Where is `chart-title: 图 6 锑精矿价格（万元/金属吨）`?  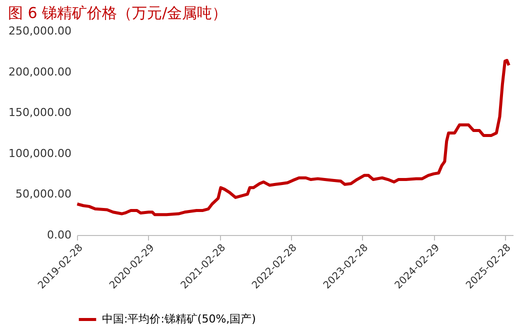 chart-title: 图 6 锑精矿价格（万元/金属吨） is located at coordinates (118, 13).